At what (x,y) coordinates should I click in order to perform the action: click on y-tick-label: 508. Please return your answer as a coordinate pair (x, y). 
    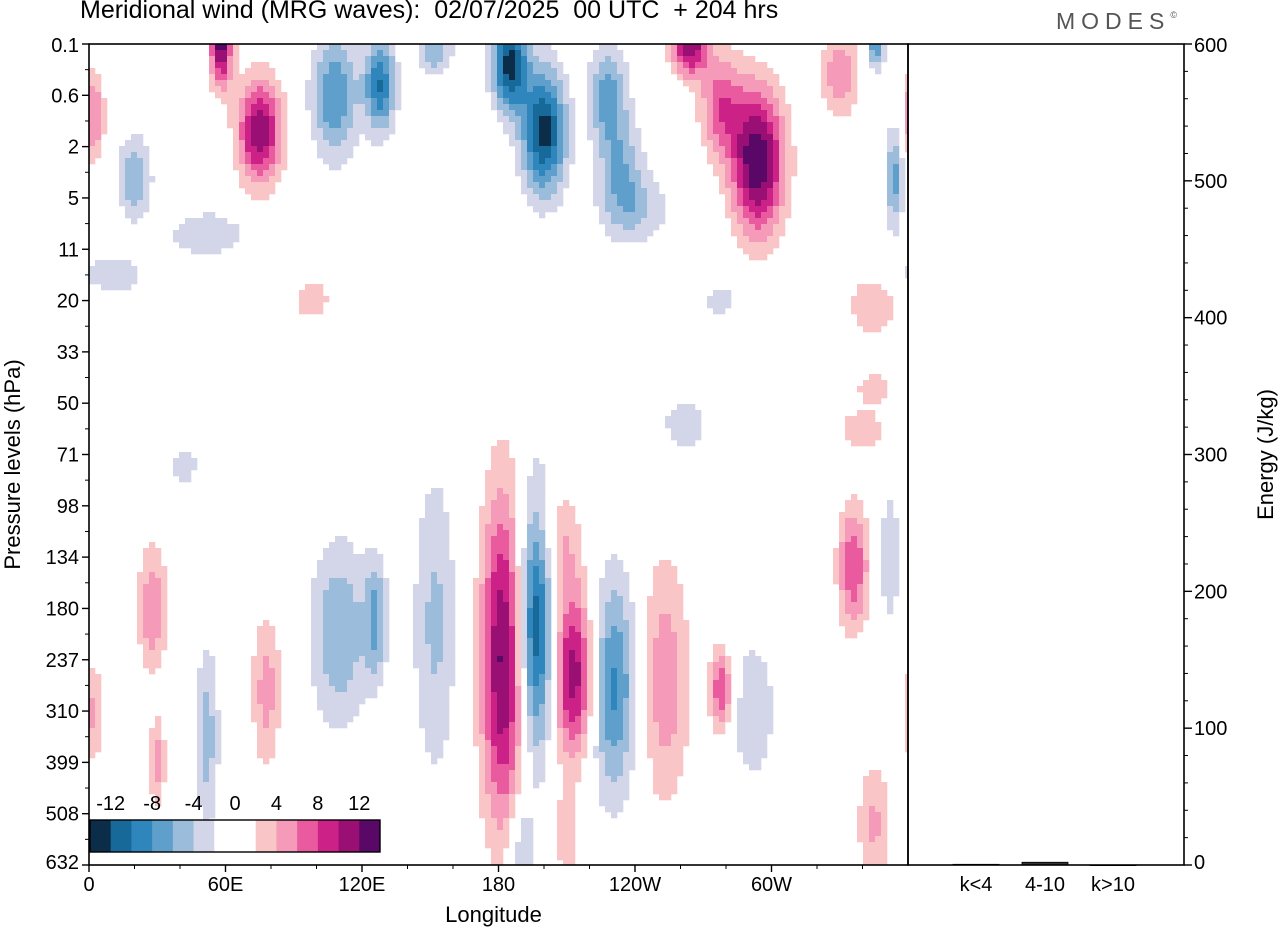
    Looking at the image, I should click on (62, 815).